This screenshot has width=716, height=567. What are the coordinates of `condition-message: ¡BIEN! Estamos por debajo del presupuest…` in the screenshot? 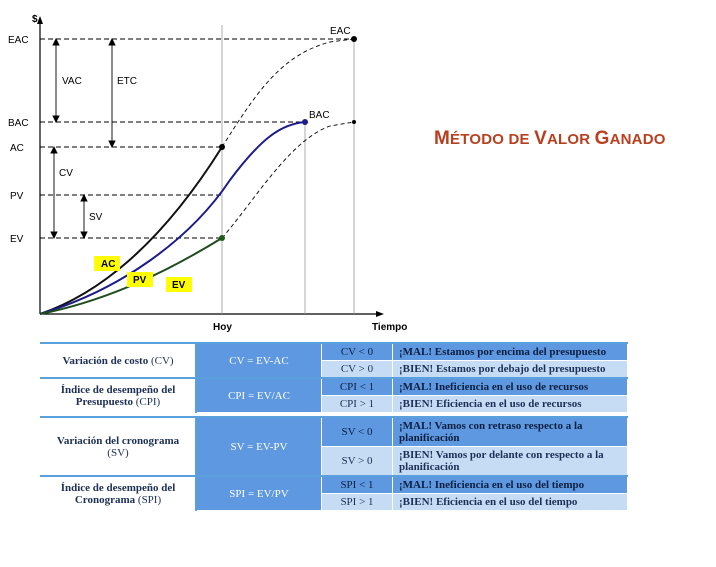 It's located at (510, 369).